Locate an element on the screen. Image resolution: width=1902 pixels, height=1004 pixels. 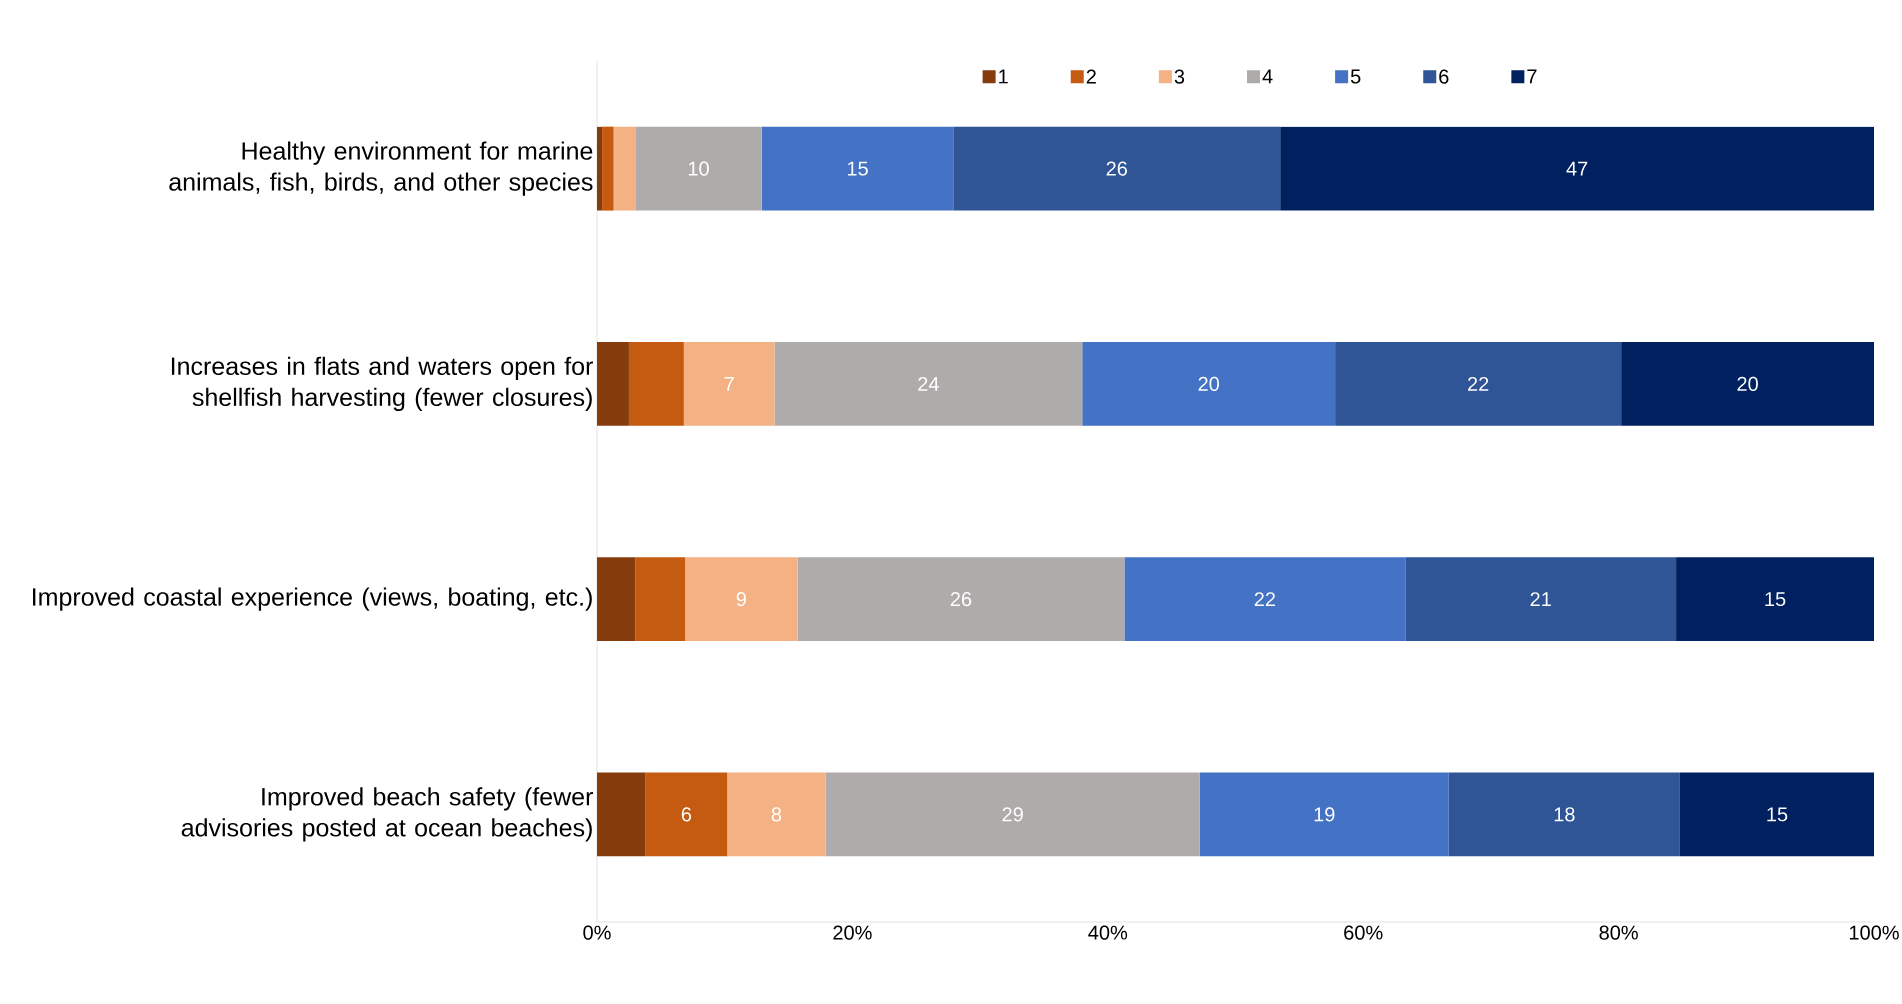
x-tick-label: 100% is located at coordinates (1874, 932).